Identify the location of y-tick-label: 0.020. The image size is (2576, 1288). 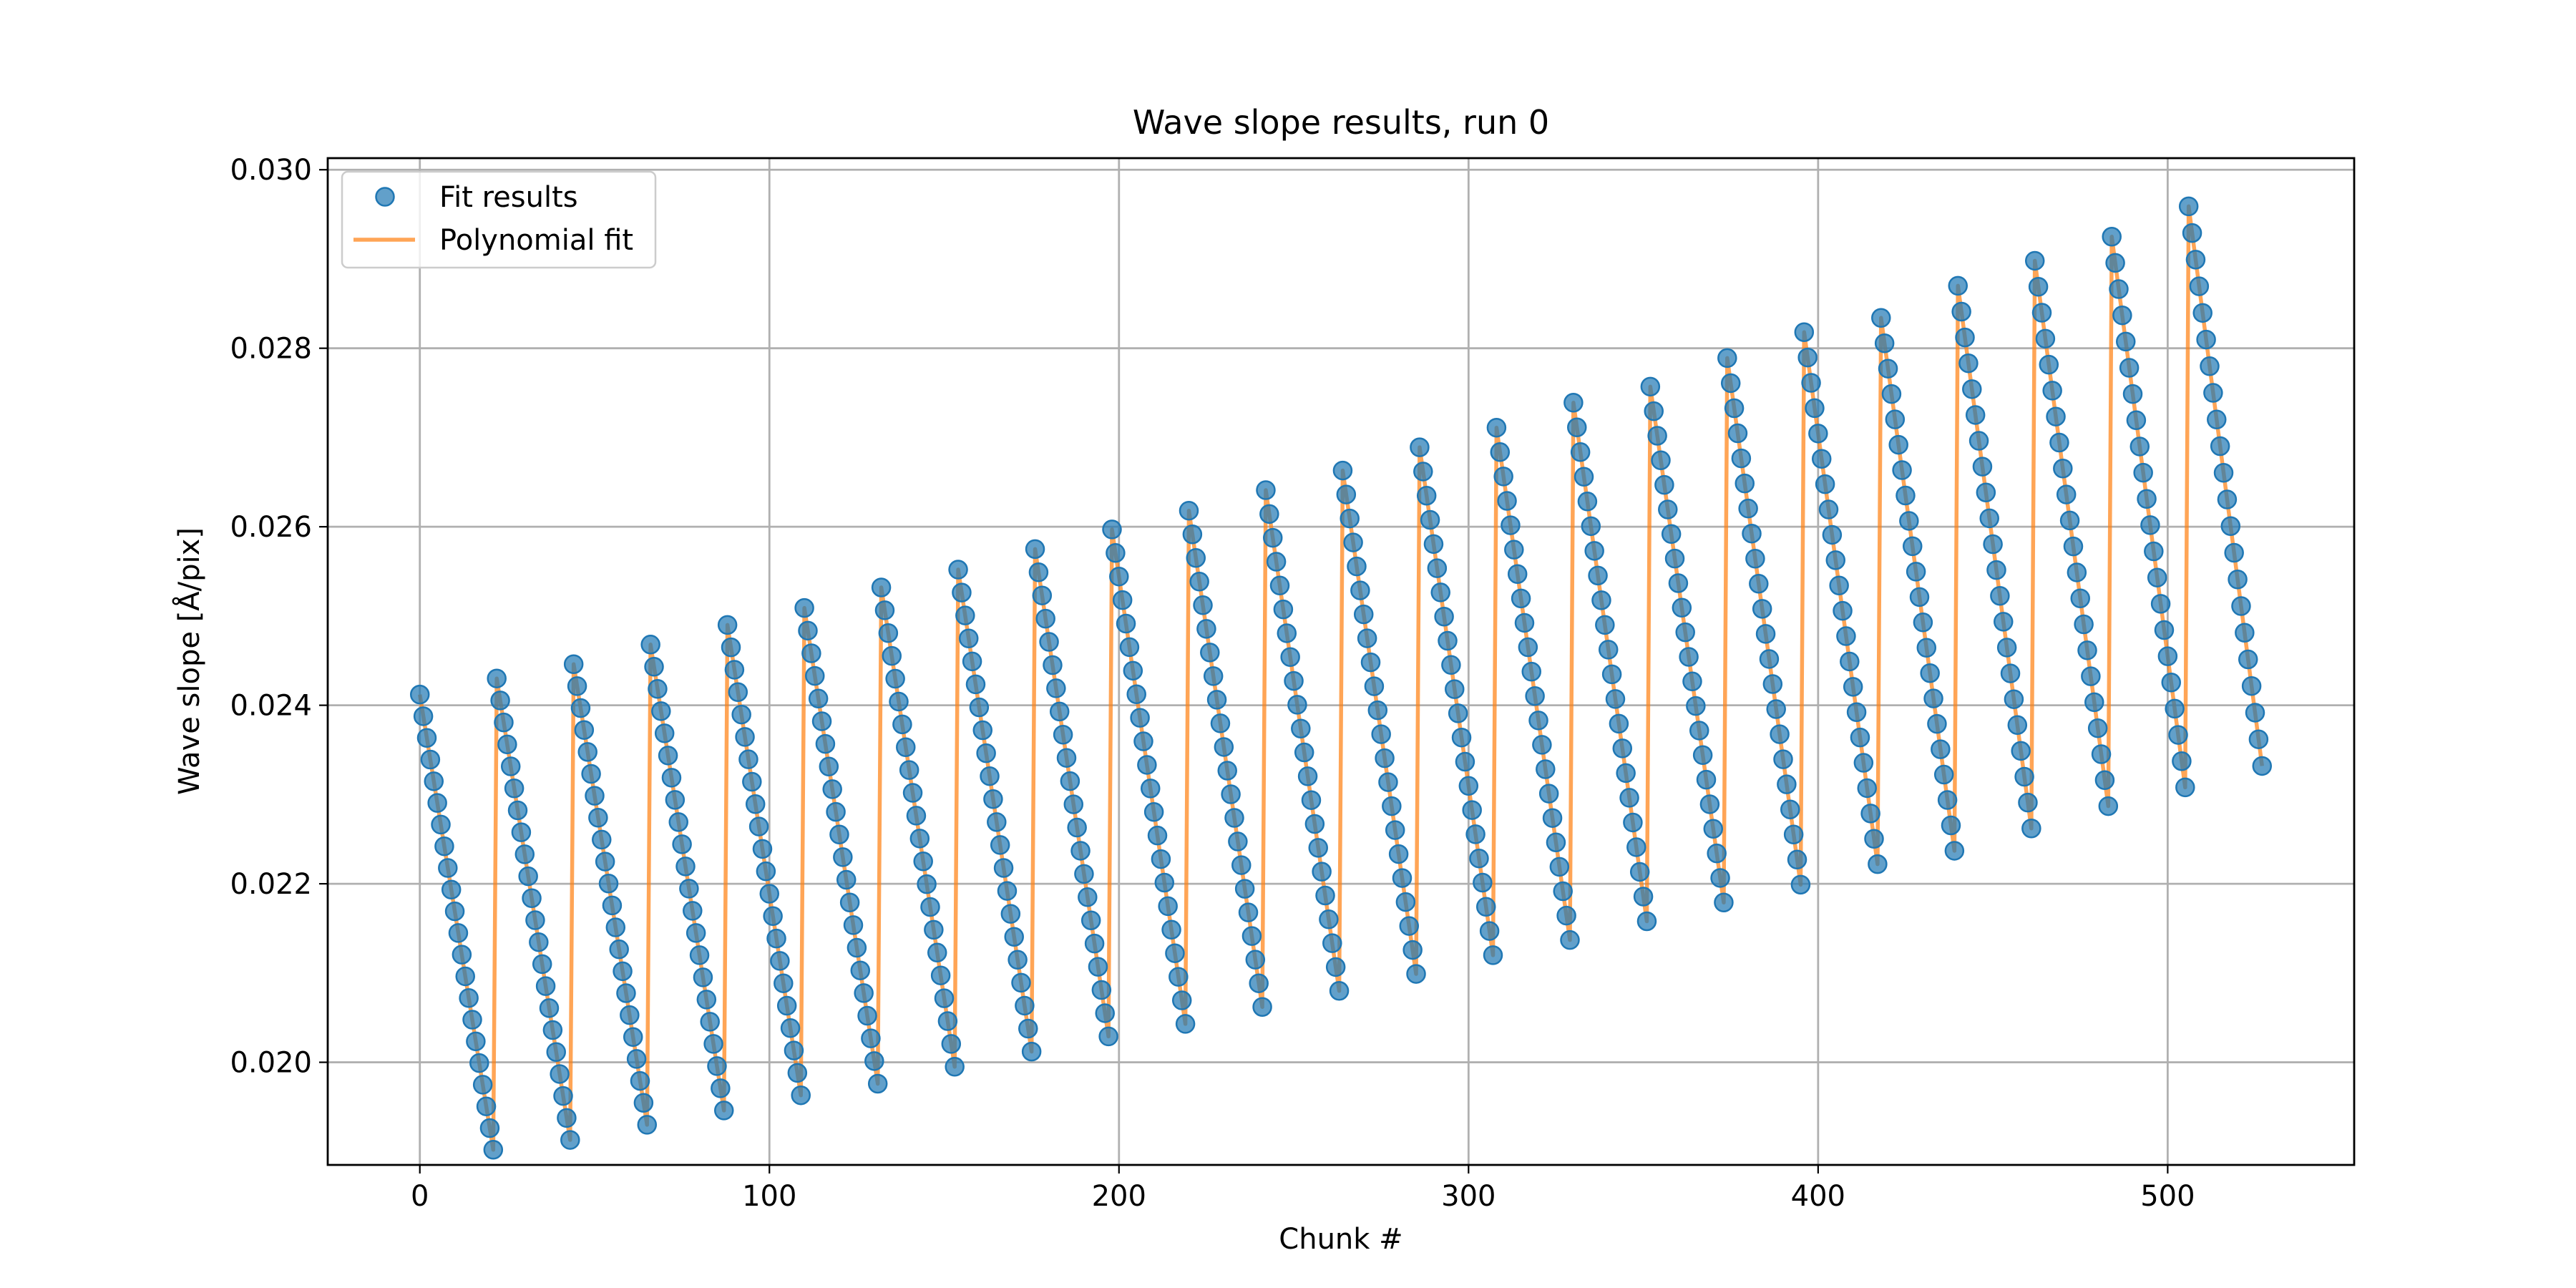
(271, 1063).